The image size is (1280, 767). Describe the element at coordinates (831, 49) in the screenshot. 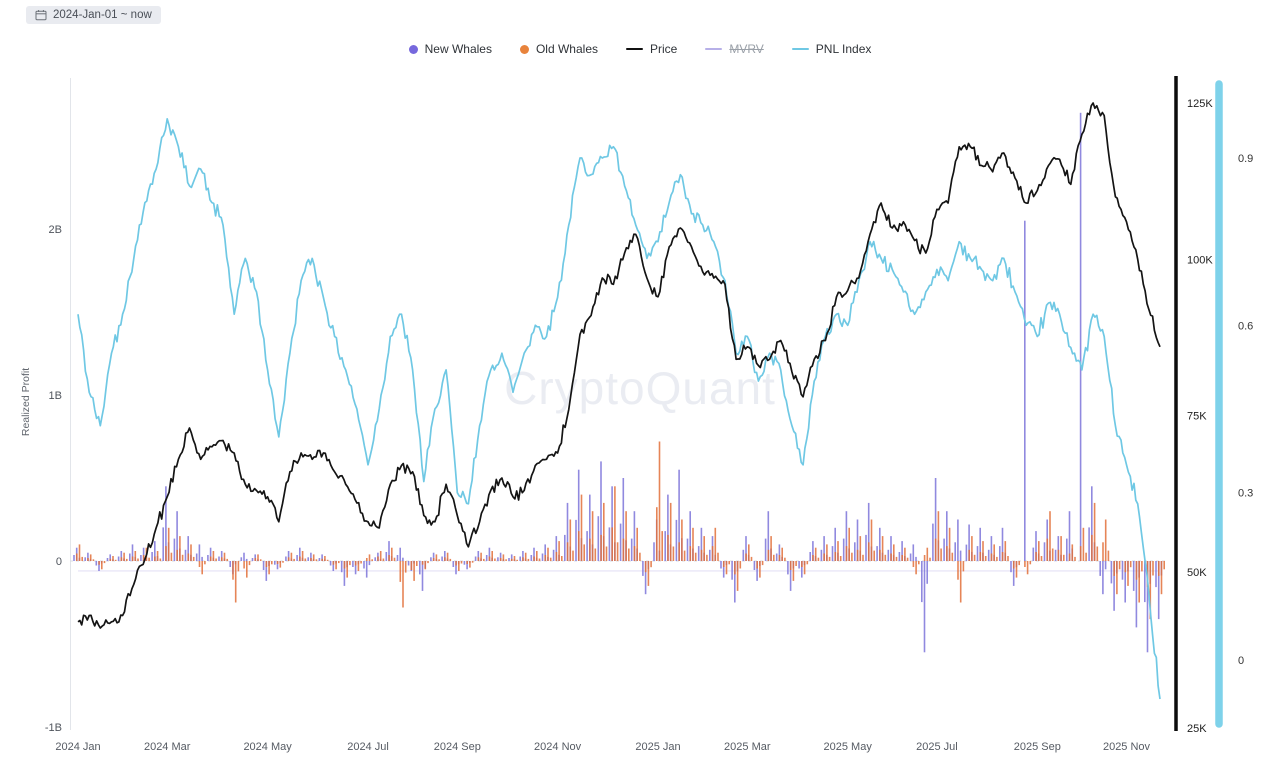

I see `legend-item-pnl-index: PNL Index` at that location.